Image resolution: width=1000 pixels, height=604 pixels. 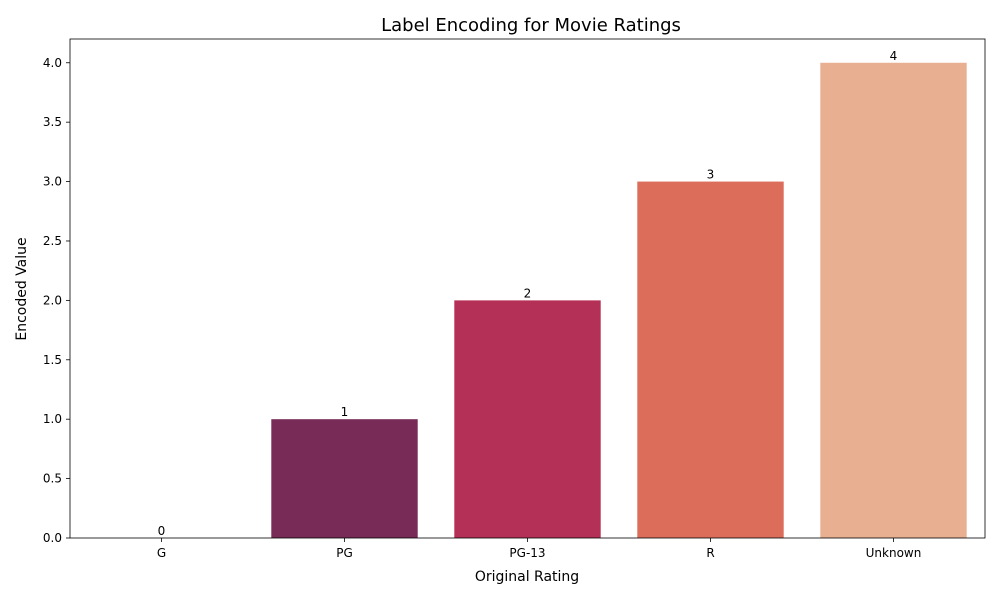 I want to click on data-label: 3, so click(x=711, y=175).